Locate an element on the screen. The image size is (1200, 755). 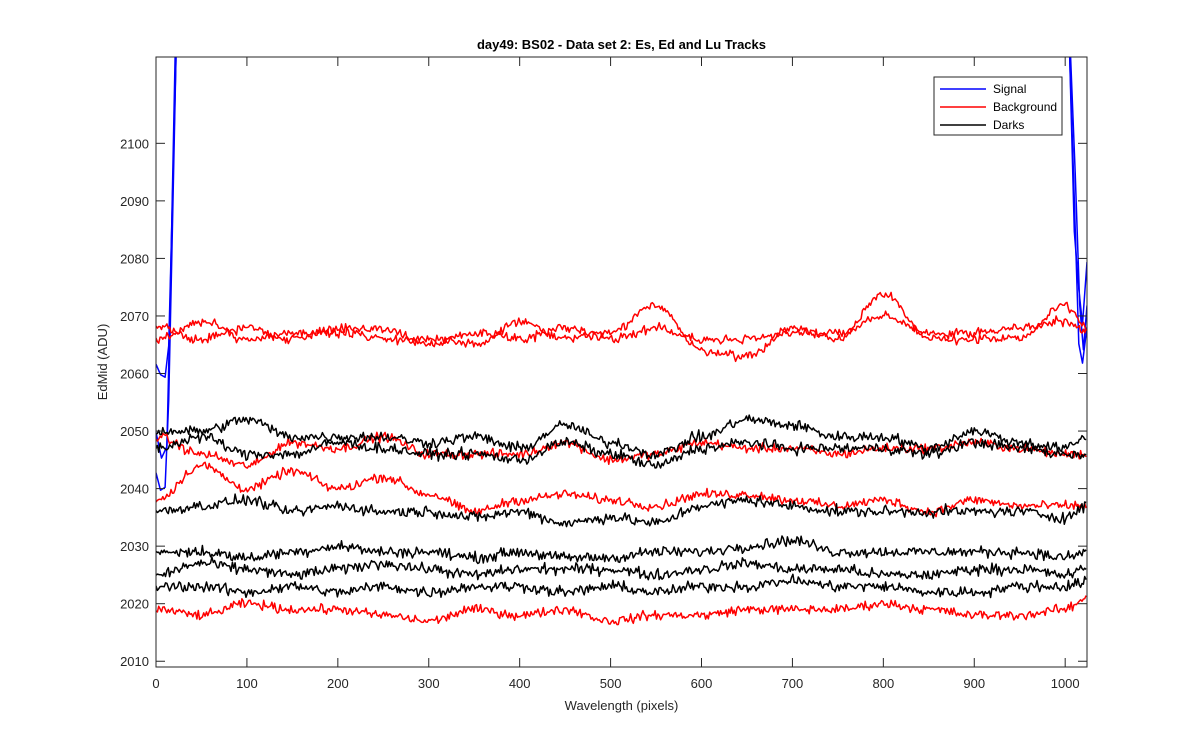
x-tick-label: 600 is located at coordinates (702, 683).